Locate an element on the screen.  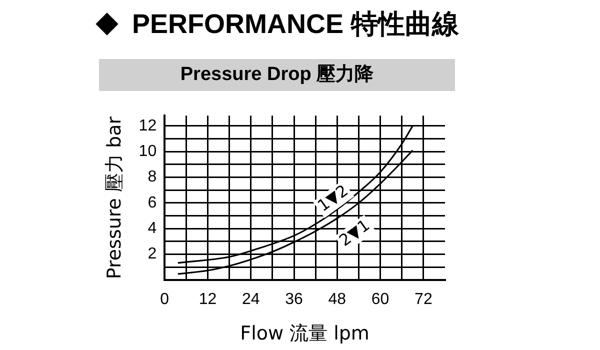
annotation: 1▼2 is located at coordinates (333, 198).